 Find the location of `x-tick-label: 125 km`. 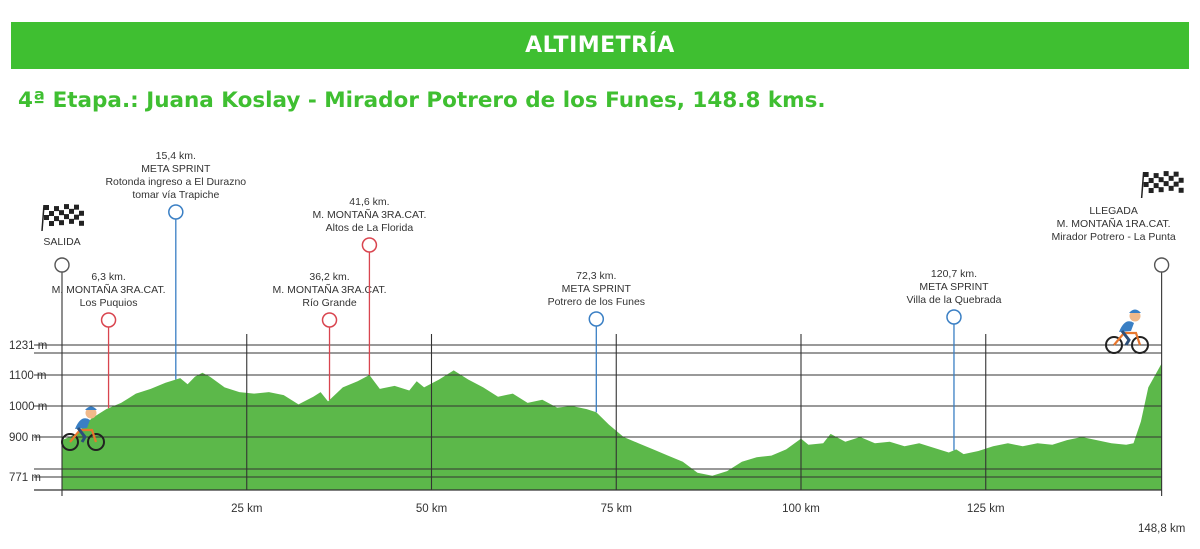

x-tick-label: 125 km is located at coordinates (986, 509).